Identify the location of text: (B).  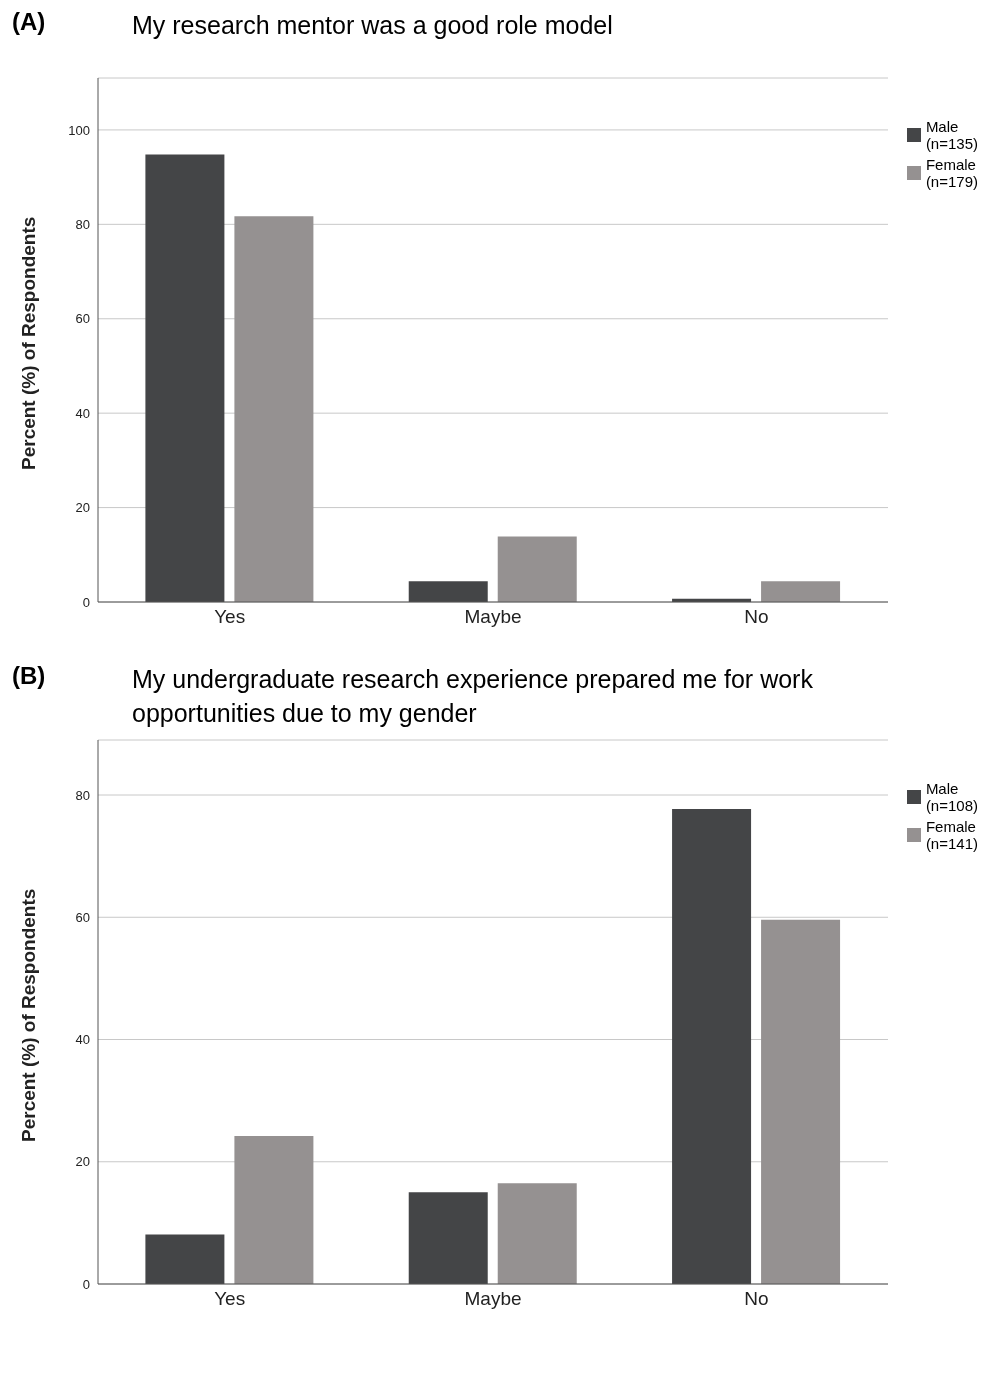
(29, 675).